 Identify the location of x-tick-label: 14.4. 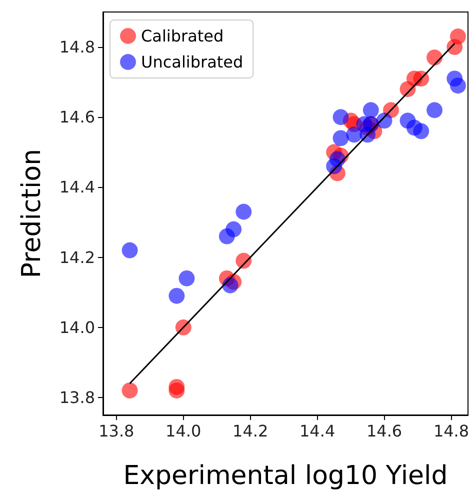
(318, 431).